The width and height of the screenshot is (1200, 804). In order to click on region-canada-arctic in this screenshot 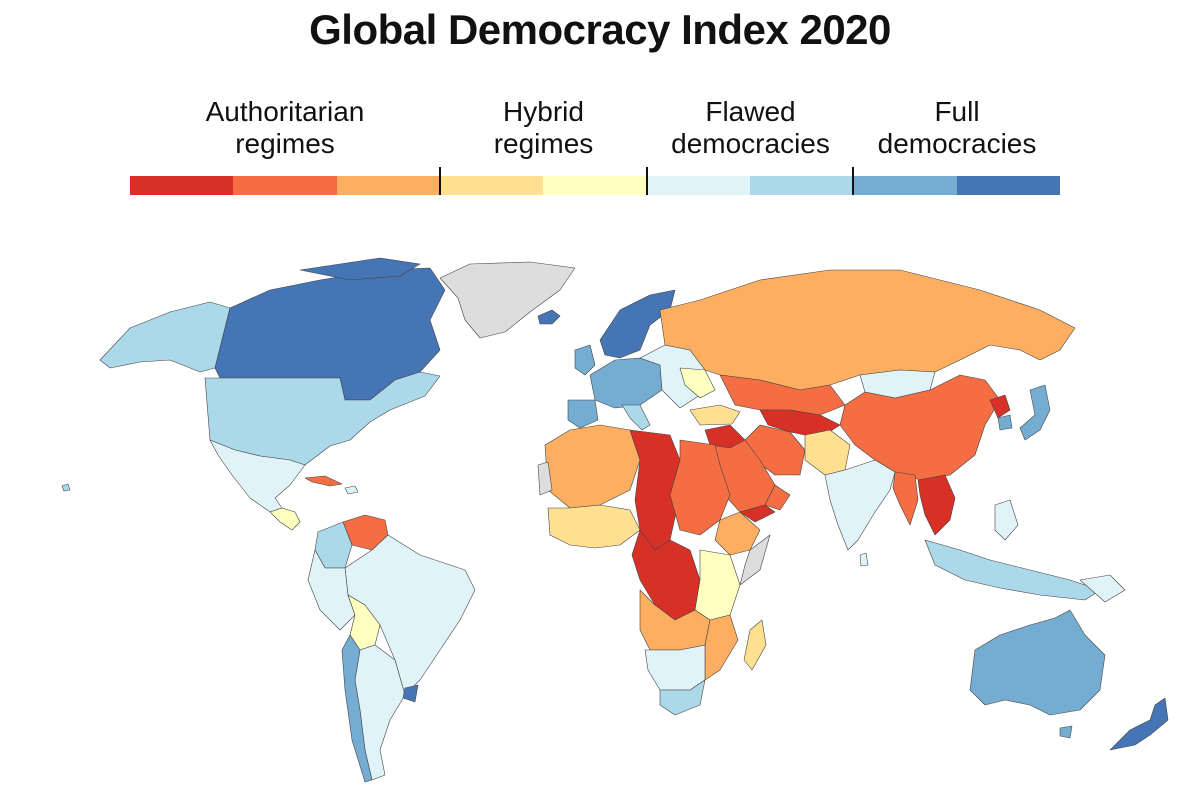, I will do `click(360, 269)`.